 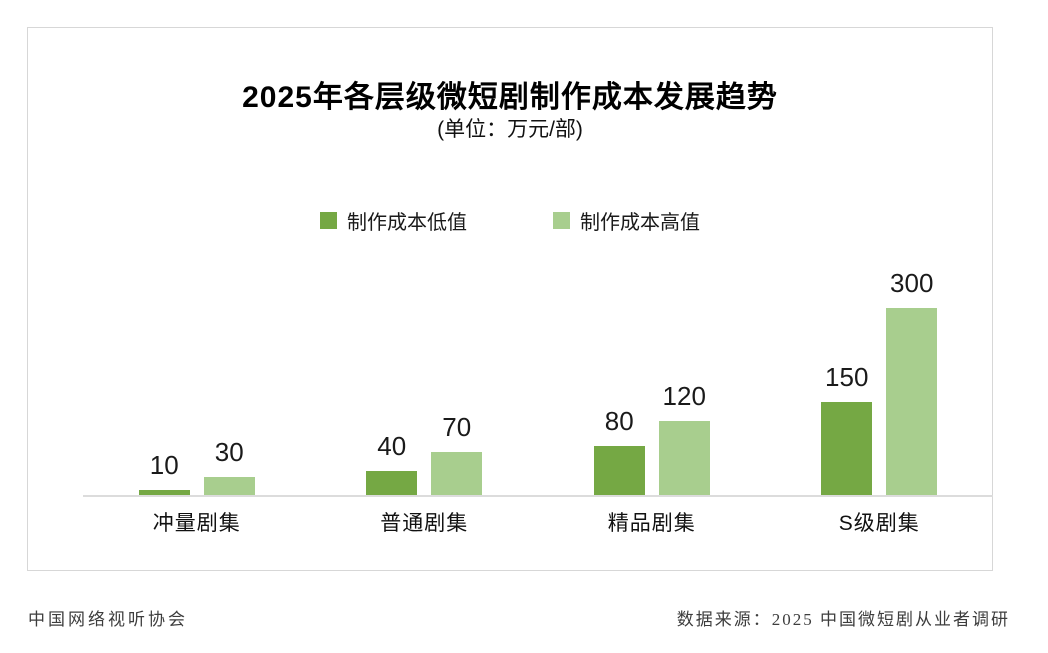 I want to click on legend-swatch-low-icon, so click(x=328, y=220).